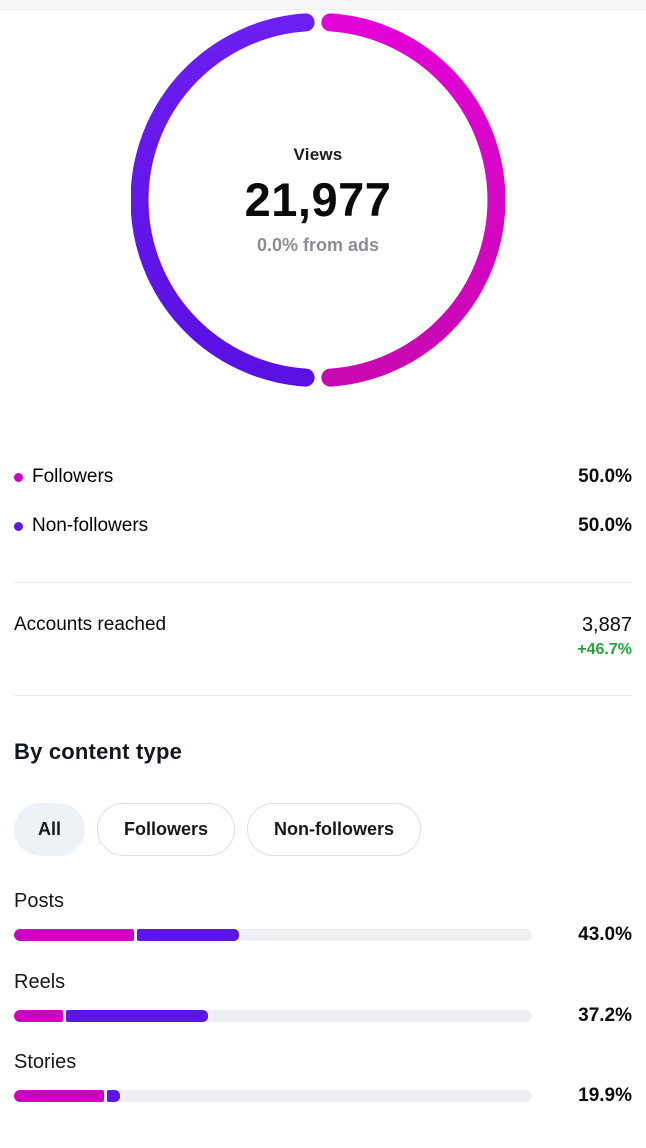  Describe the element at coordinates (323, 477) in the screenshot. I see `legend-row-followers: Followers 50.0%` at that location.